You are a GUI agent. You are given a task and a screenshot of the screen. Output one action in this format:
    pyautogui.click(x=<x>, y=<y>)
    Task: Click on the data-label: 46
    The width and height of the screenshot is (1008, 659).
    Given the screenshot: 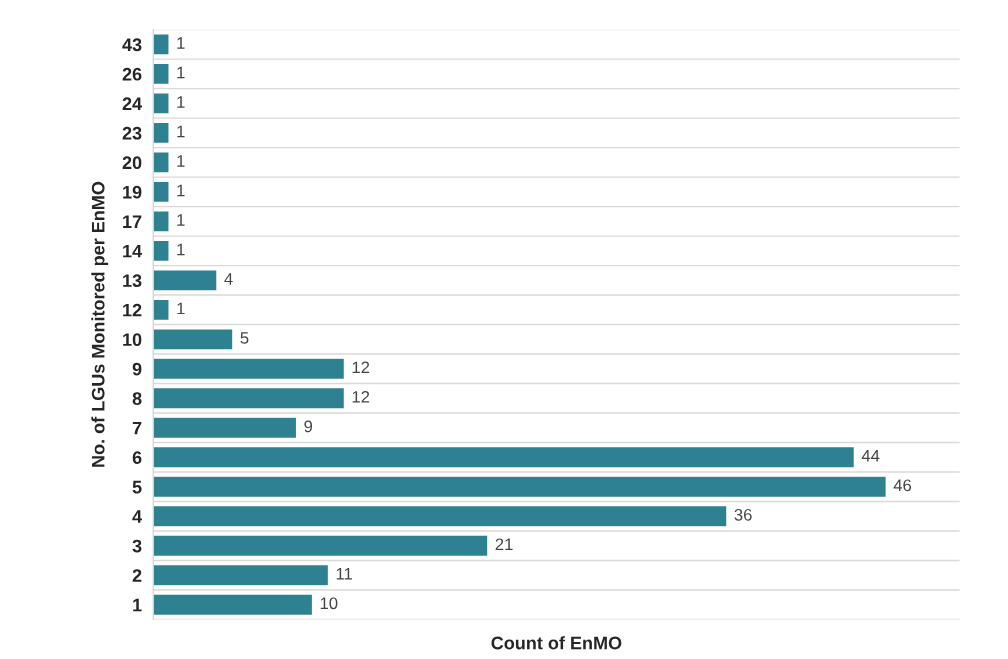 What is the action you would take?
    pyautogui.click(x=902, y=485)
    